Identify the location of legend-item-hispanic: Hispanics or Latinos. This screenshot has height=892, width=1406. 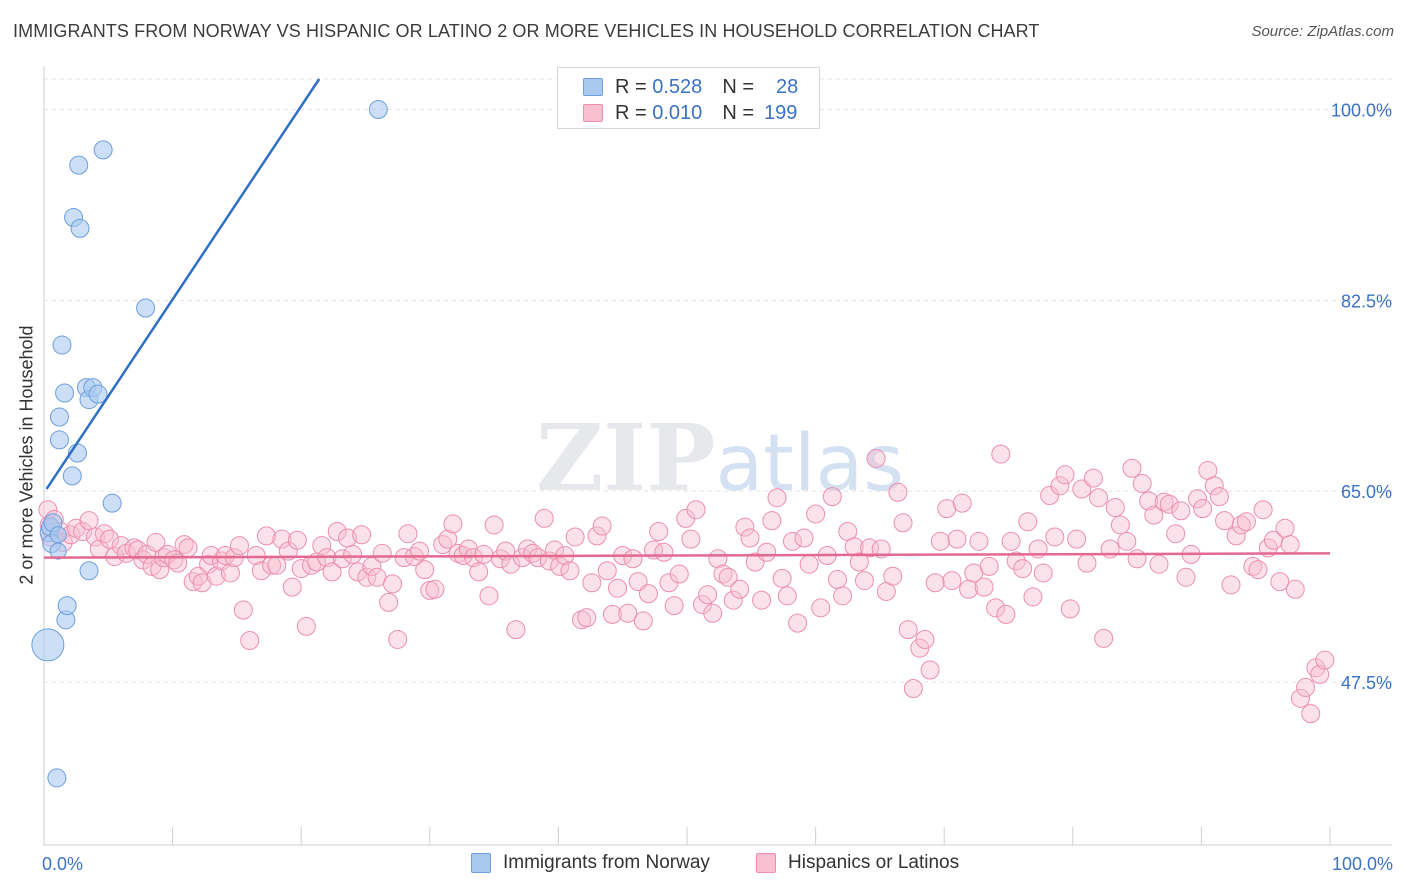
(857, 863).